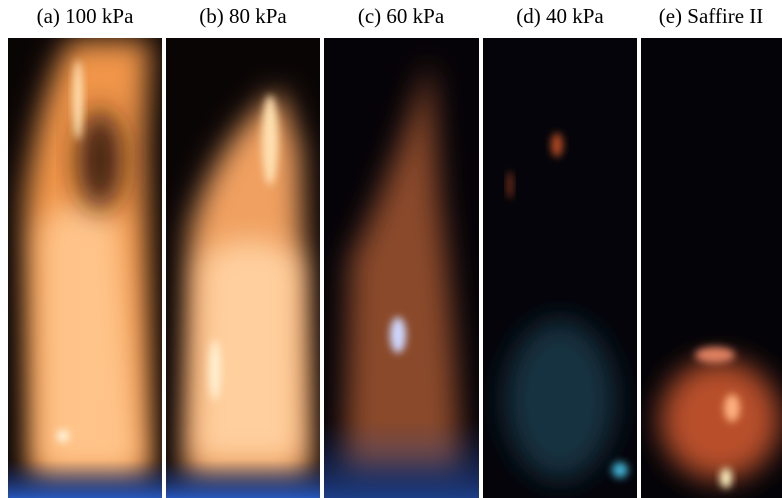  What do you see at coordinates (560, 16) in the screenshot?
I see `panel-label: (d) 40 kPa` at bounding box center [560, 16].